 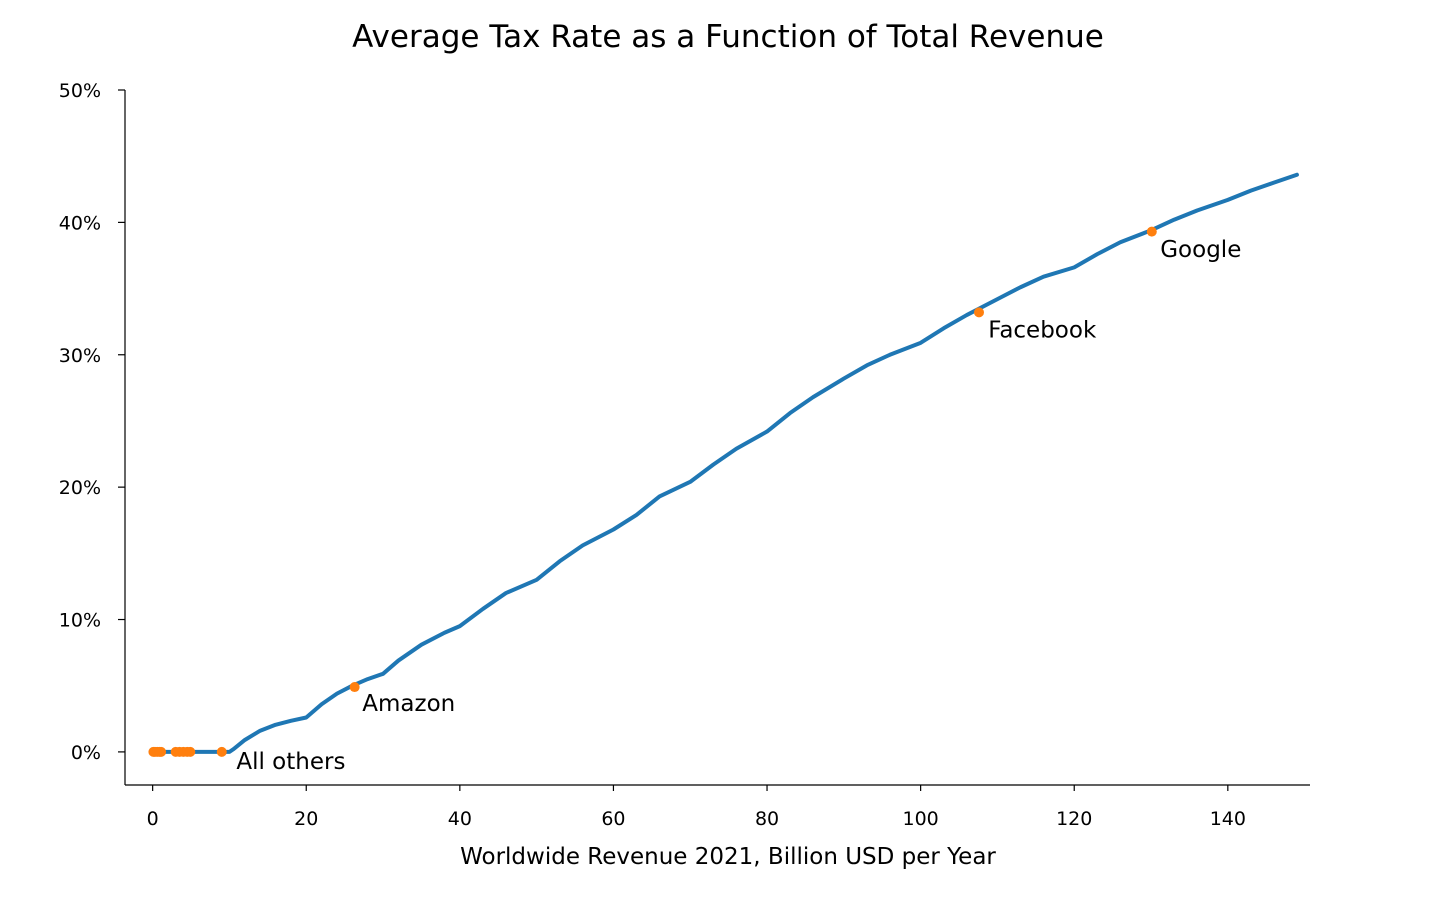 What do you see at coordinates (290, 762) in the screenshot?
I see `annotation-label: All others` at bounding box center [290, 762].